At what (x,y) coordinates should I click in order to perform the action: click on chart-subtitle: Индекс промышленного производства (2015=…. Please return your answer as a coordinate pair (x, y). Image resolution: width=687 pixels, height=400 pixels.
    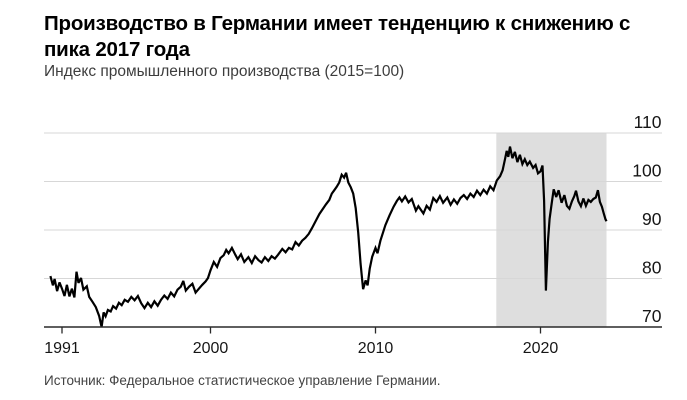
    Looking at the image, I should click on (224, 71).